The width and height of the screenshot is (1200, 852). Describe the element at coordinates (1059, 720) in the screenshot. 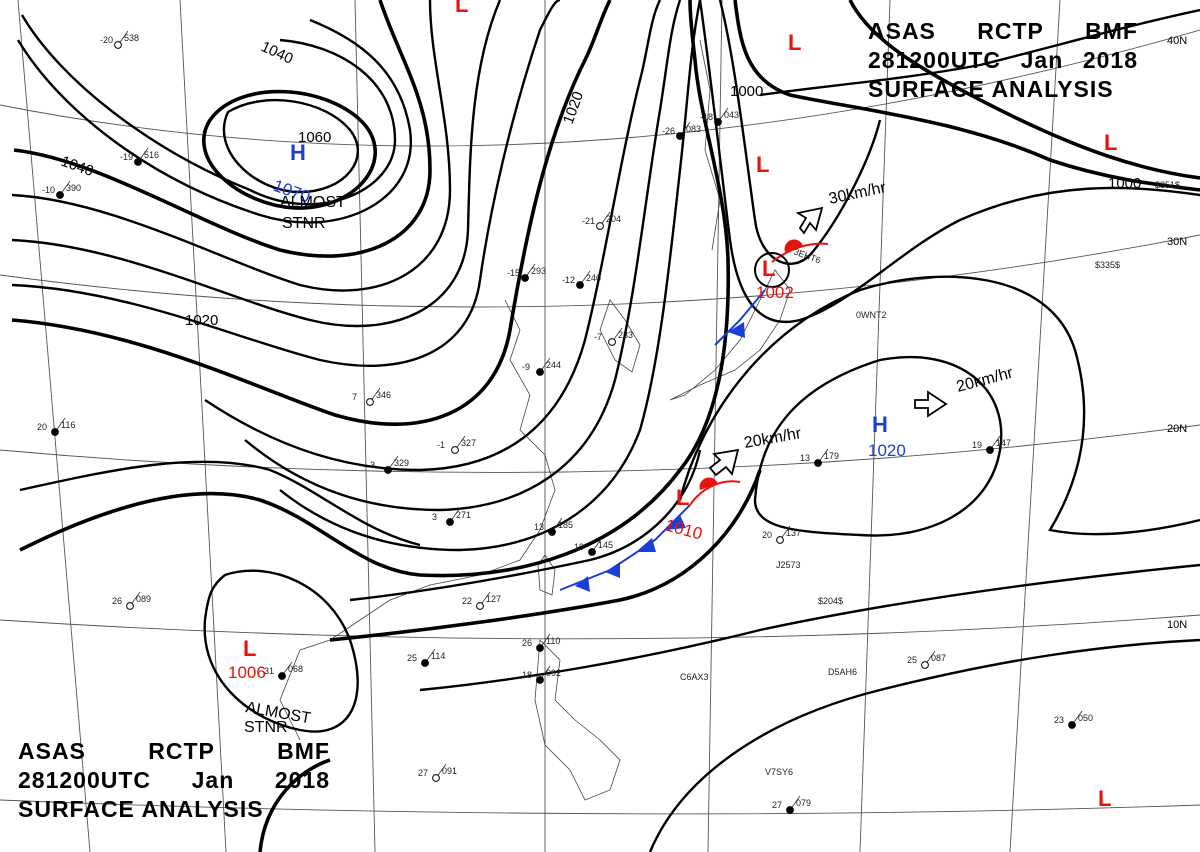

I see `station-temperature: 23` at that location.